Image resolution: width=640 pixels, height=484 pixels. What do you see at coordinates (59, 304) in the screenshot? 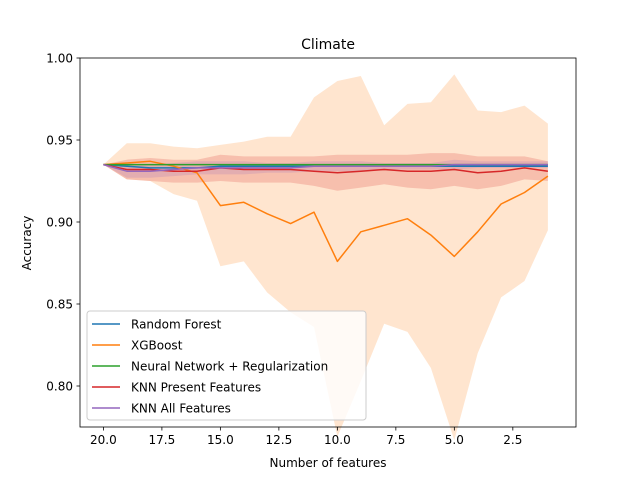
I see `y-tick-label: 0.85` at bounding box center [59, 304].